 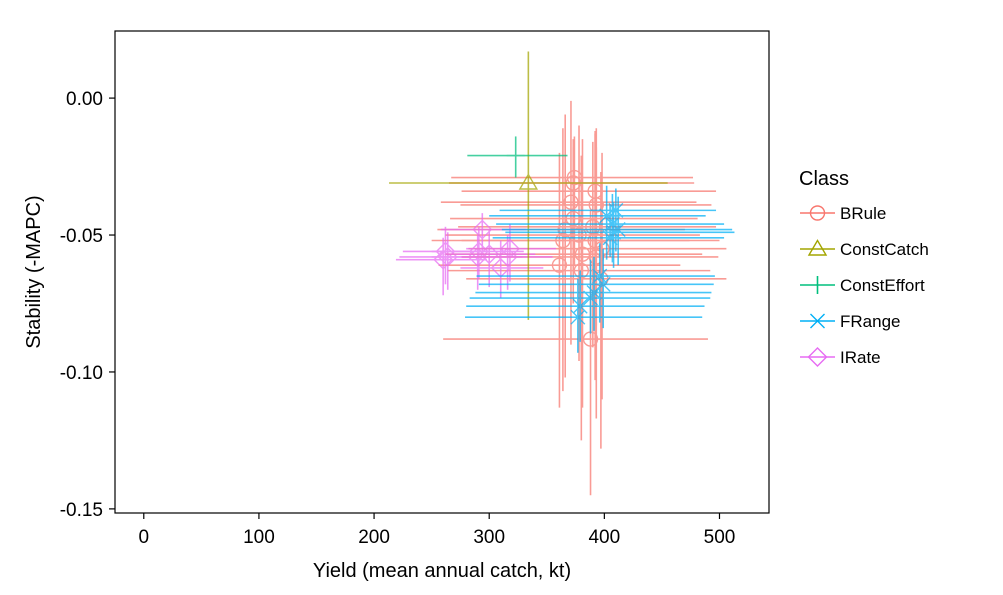 What do you see at coordinates (604, 537) in the screenshot?
I see `x-tick-label: 400` at bounding box center [604, 537].